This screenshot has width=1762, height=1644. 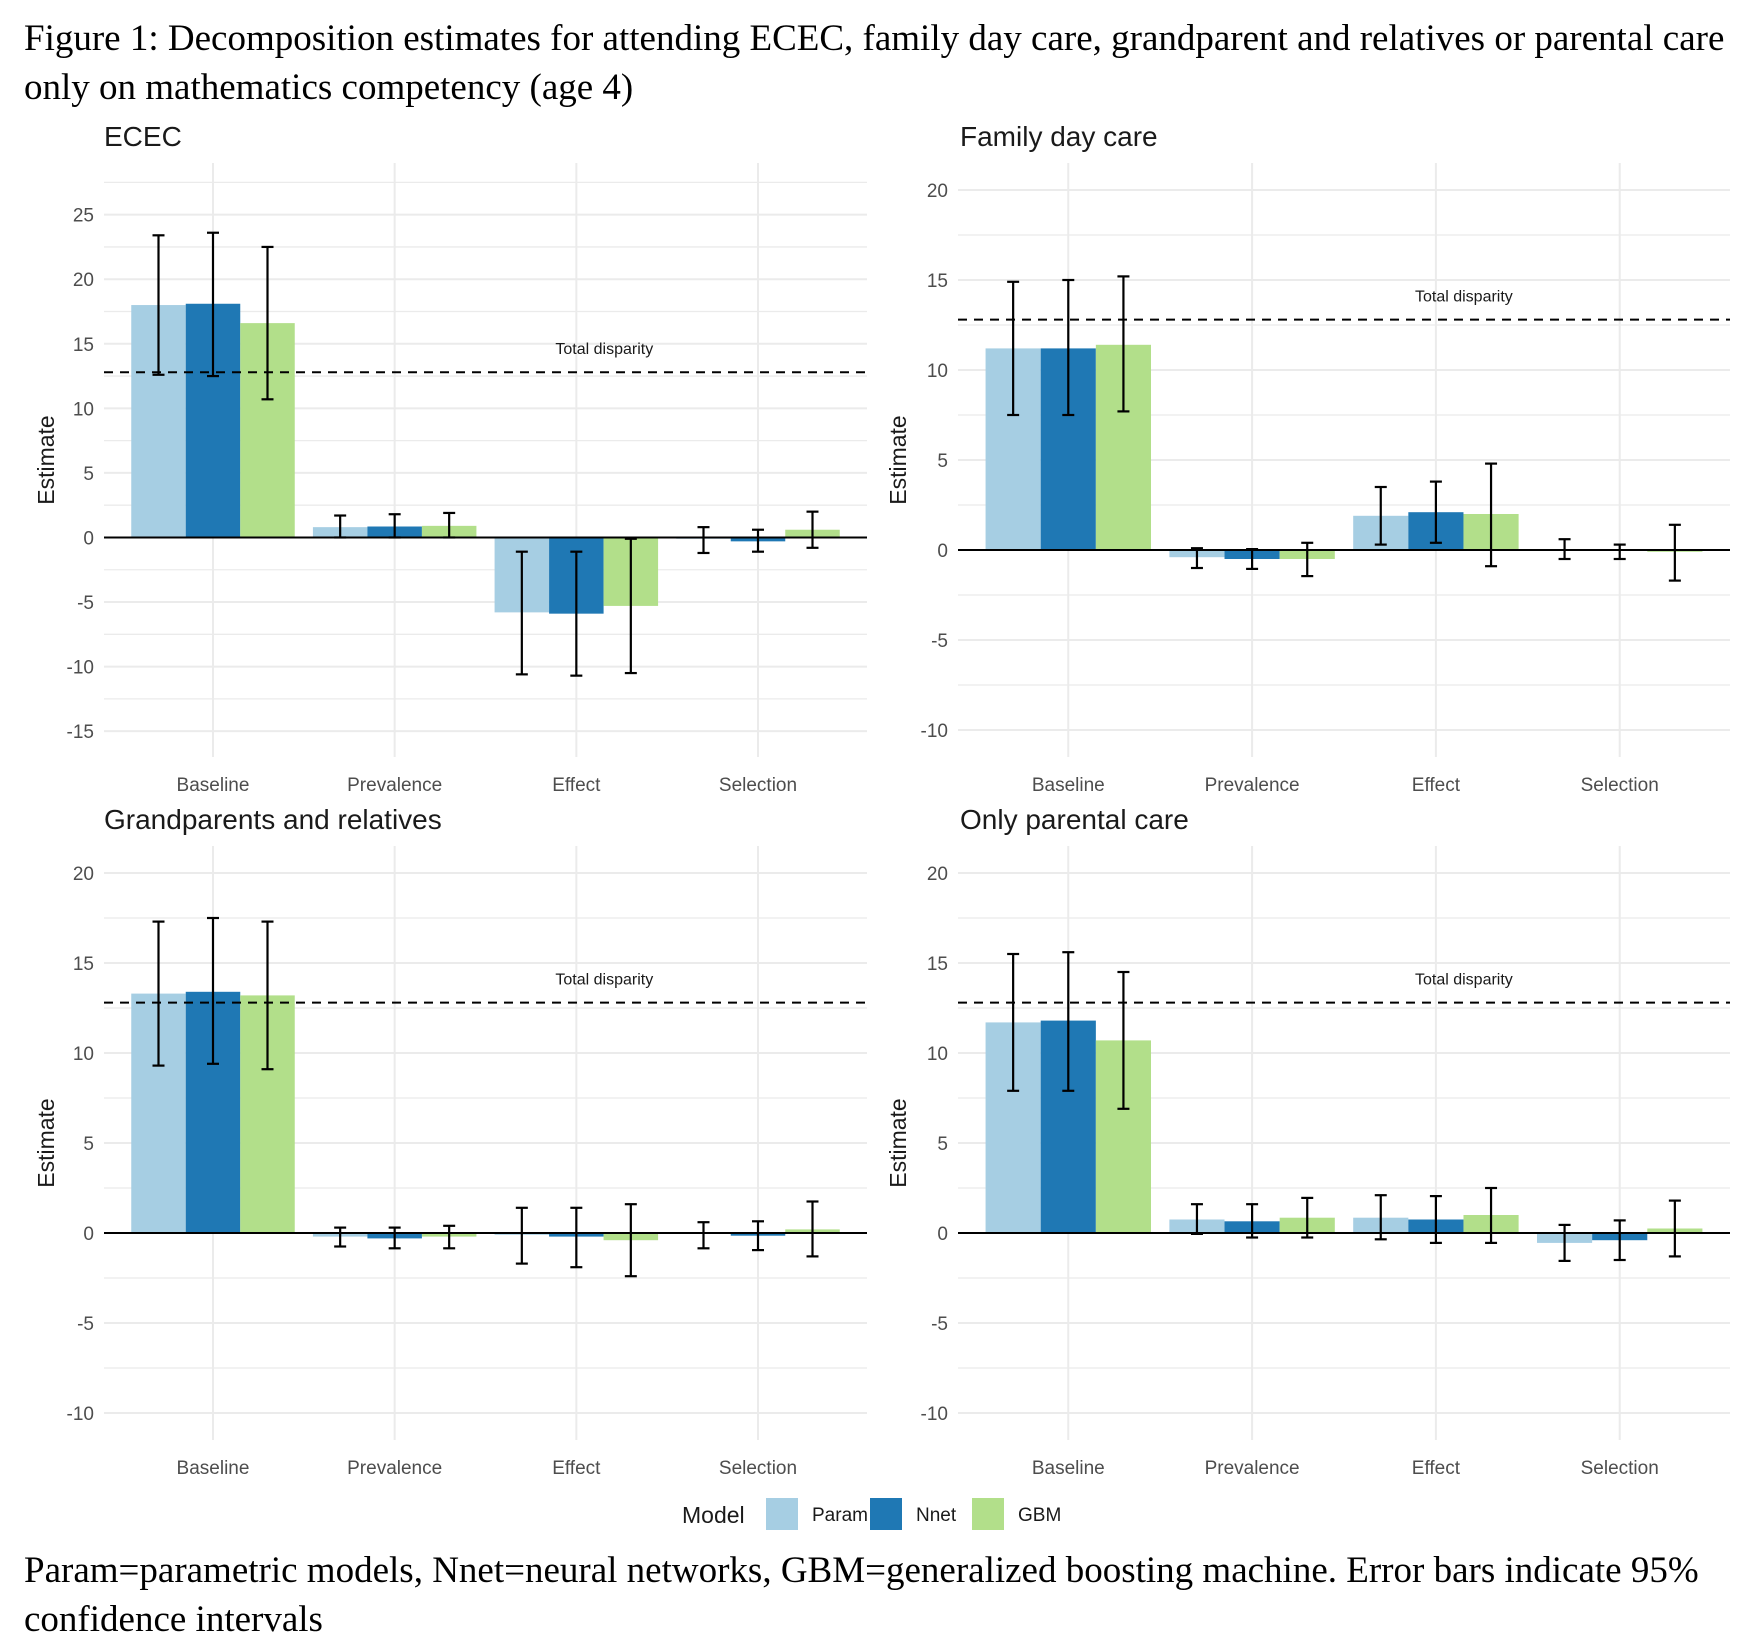 I want to click on panel-title: ECEC, so click(x=143, y=136).